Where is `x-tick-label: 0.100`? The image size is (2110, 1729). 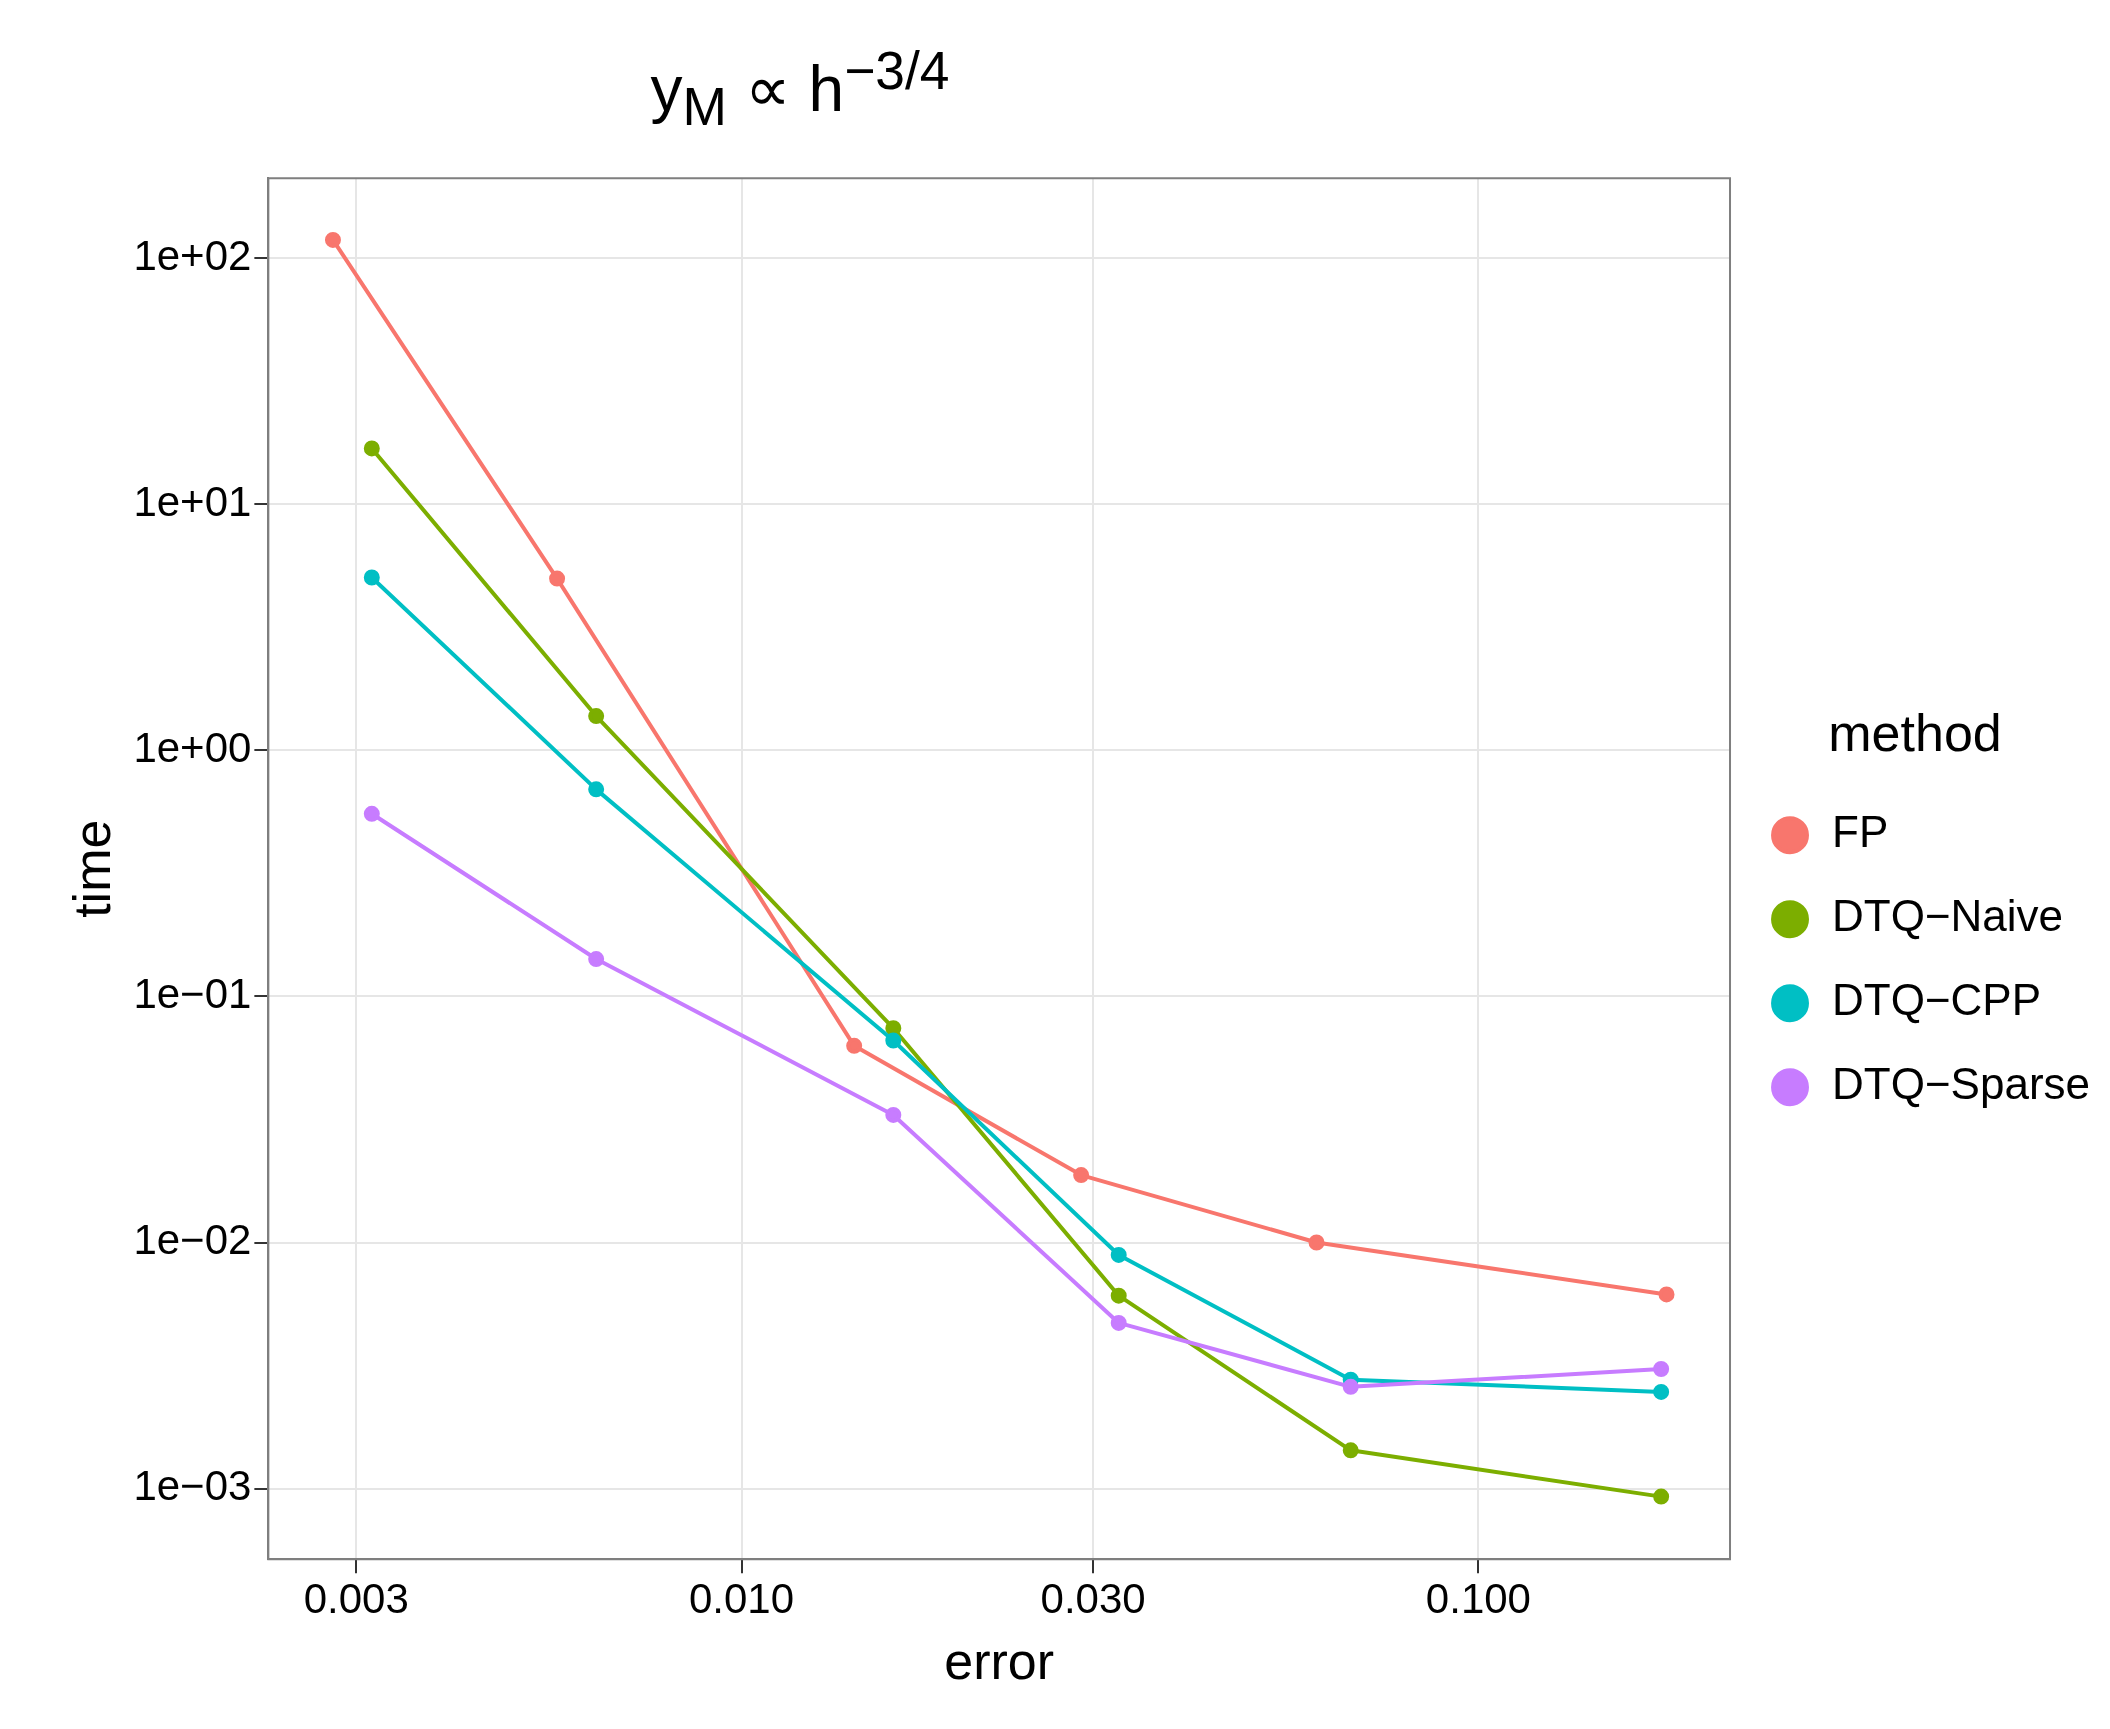 x-tick-label: 0.100 is located at coordinates (1478, 1598).